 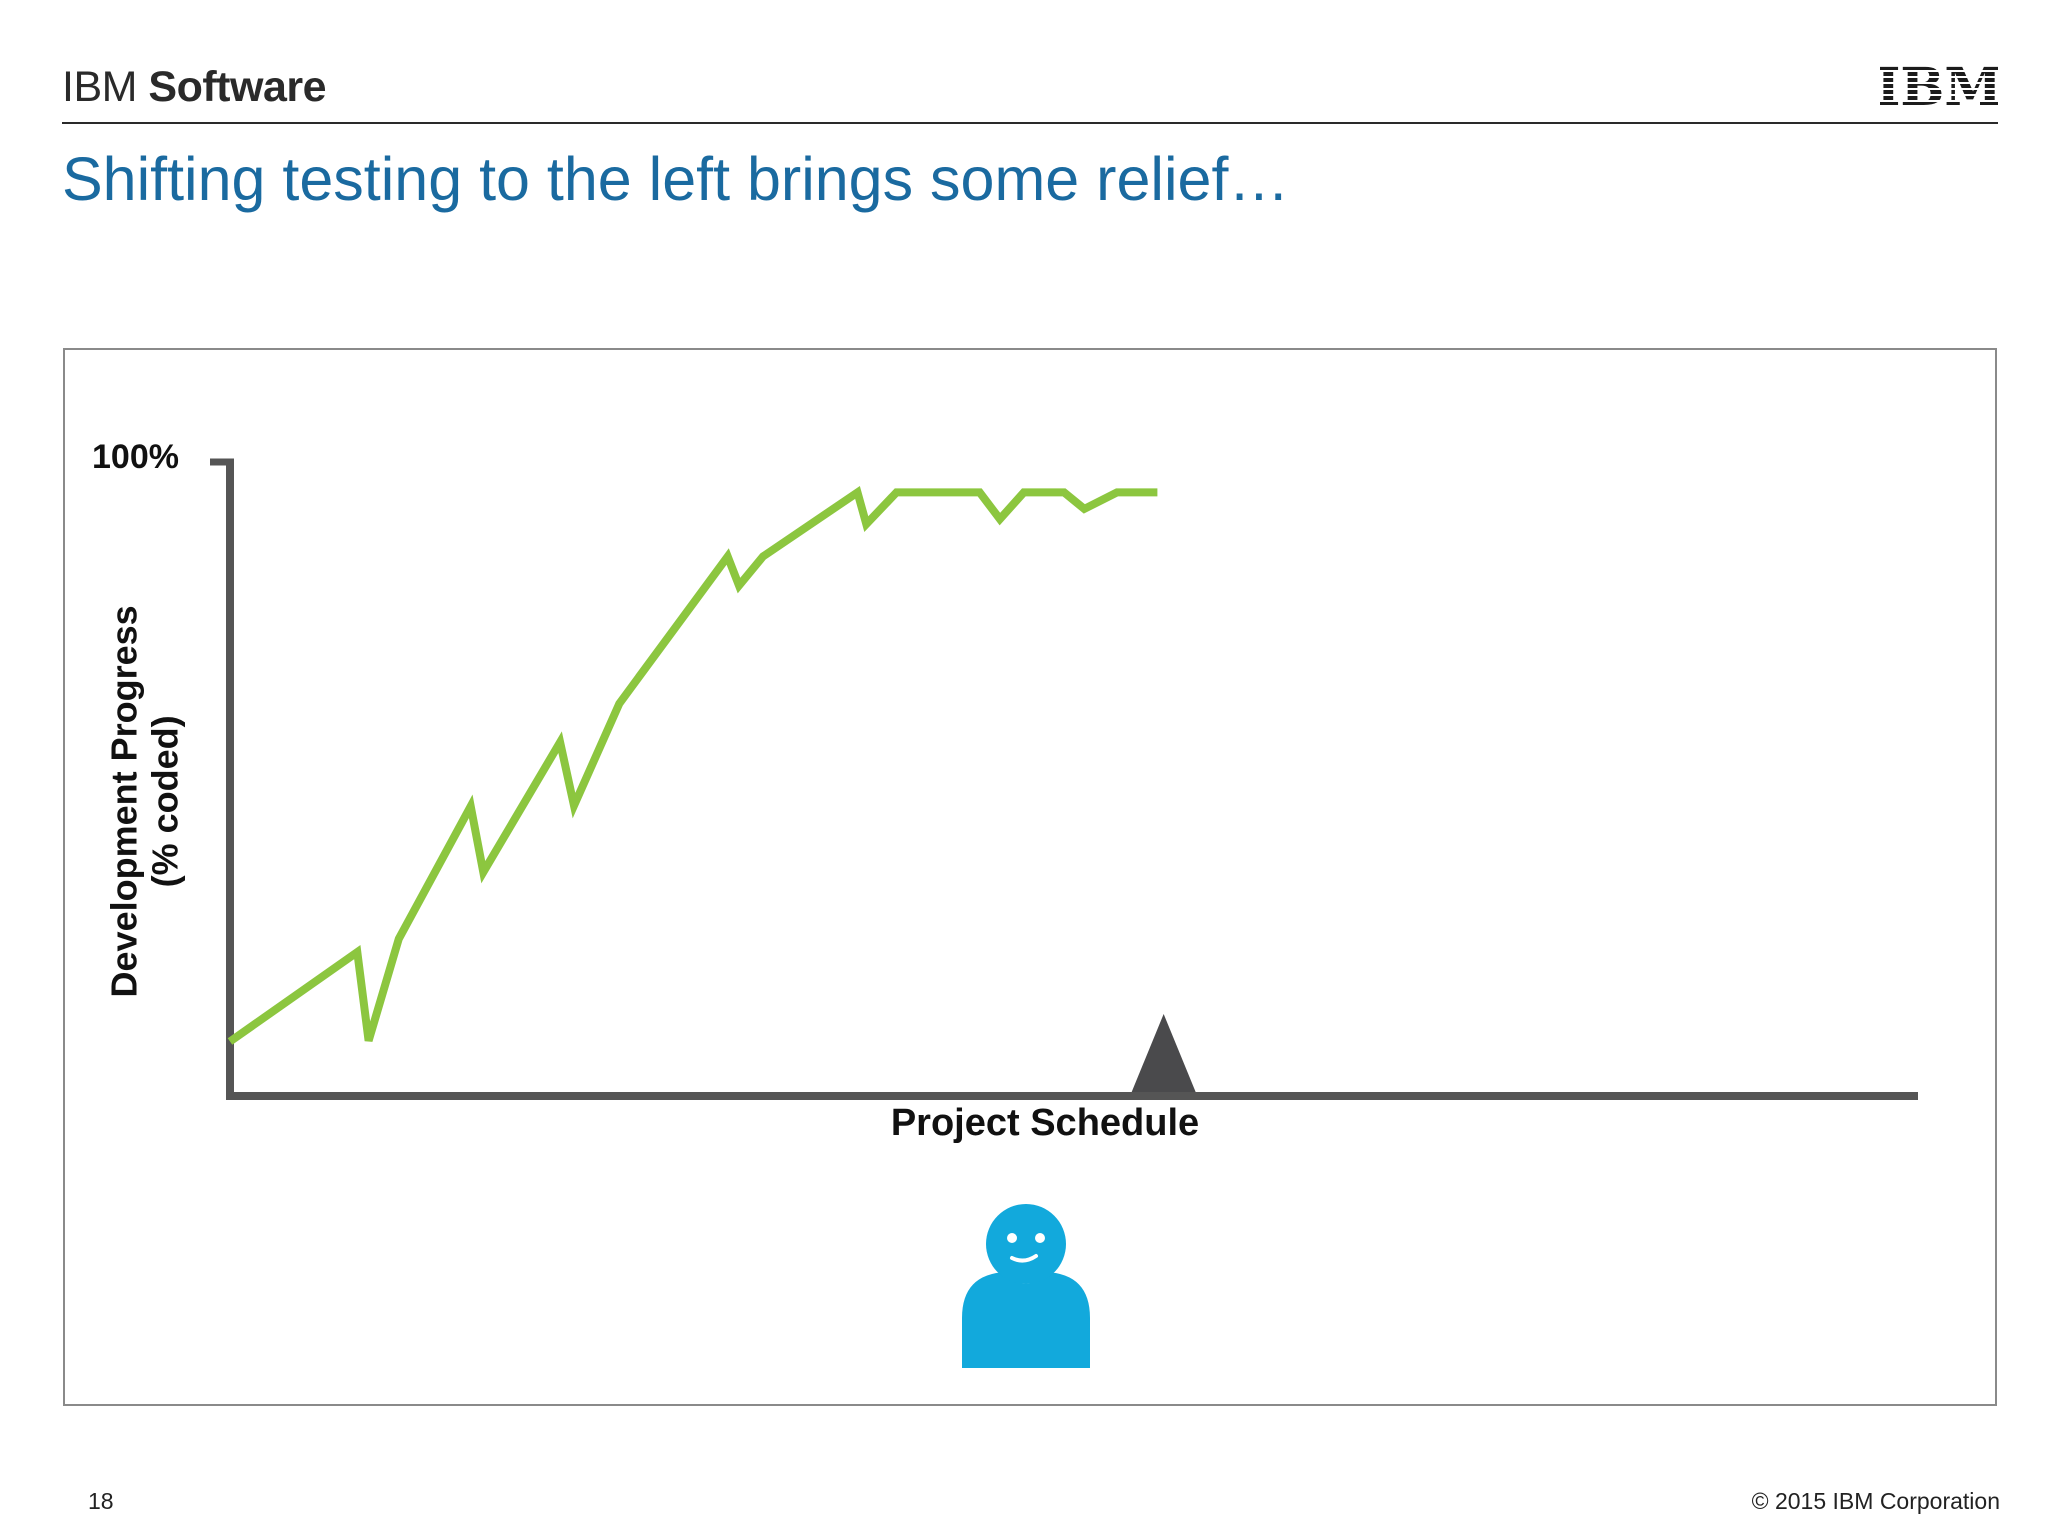 I want to click on ibm-striped-logo-icon: IBM, so click(x=1939, y=85).